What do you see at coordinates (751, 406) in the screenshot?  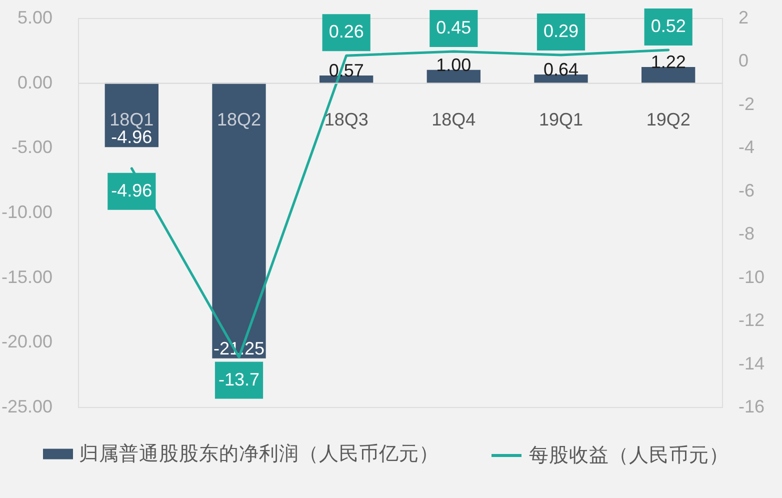 I see `y2-tick-label: -16` at bounding box center [751, 406].